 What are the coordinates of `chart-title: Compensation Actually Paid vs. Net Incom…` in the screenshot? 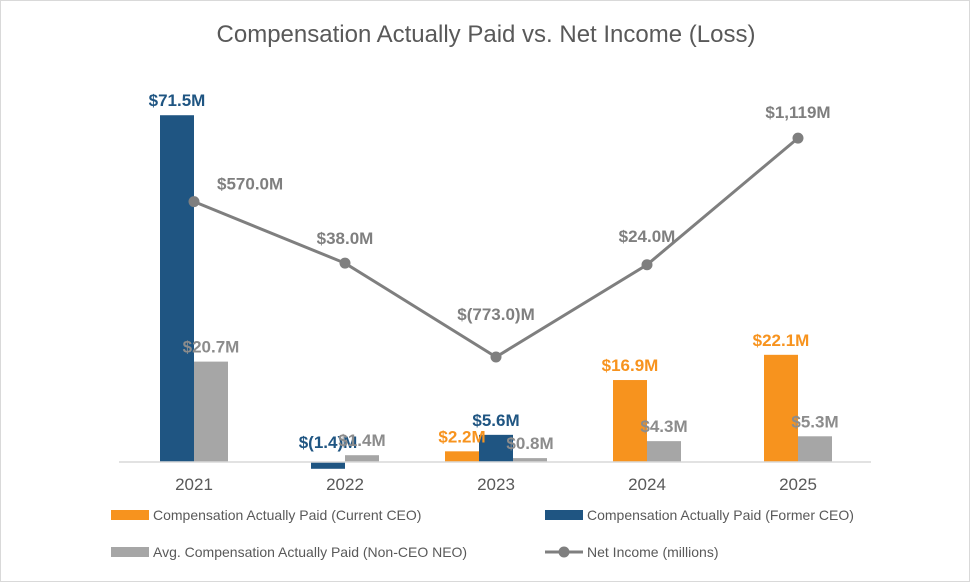 It's located at (486, 34).